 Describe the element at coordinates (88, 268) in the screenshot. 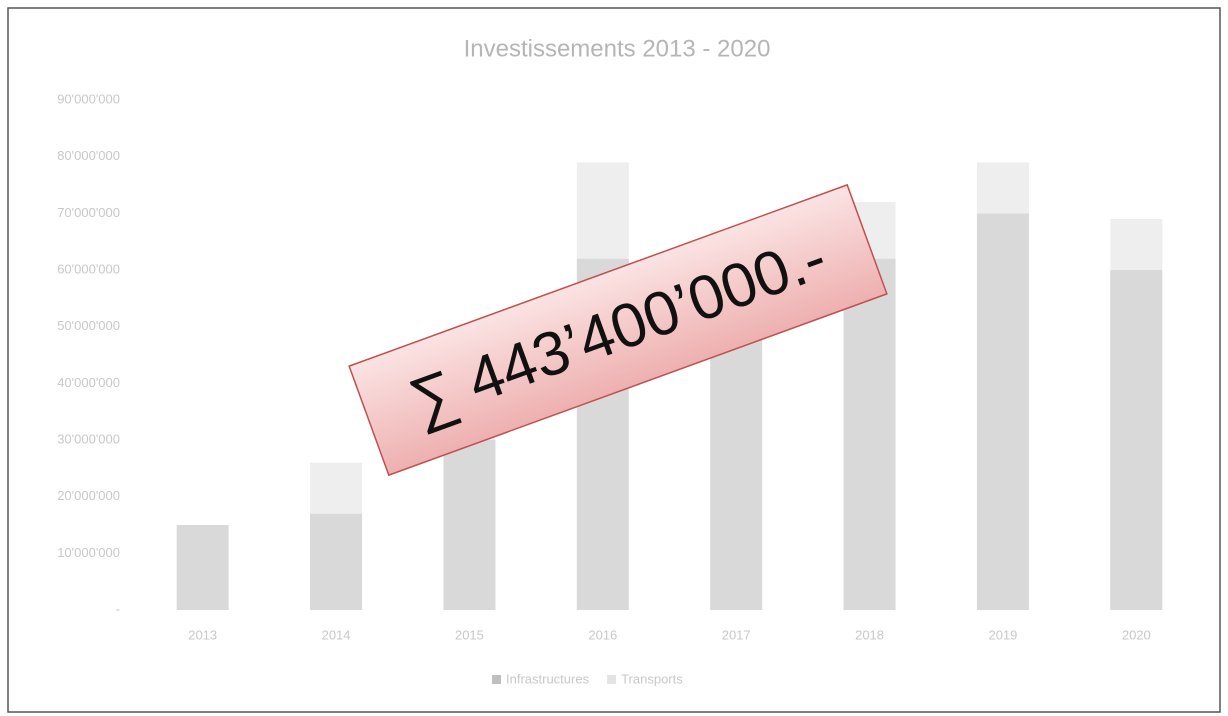

I see `y-tick-label: 60'000'000` at that location.